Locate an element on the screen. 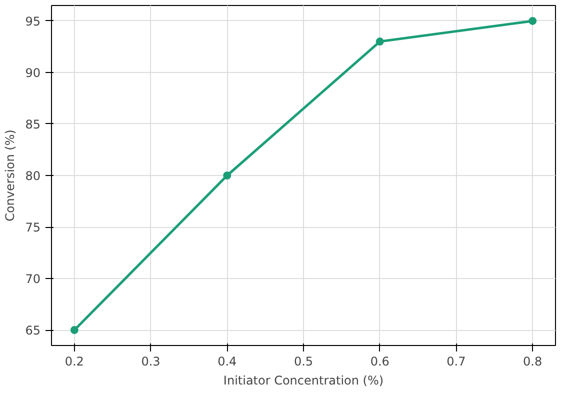 The width and height of the screenshot is (573, 403). y-axis-title: Conversion (%) is located at coordinates (10, 176).